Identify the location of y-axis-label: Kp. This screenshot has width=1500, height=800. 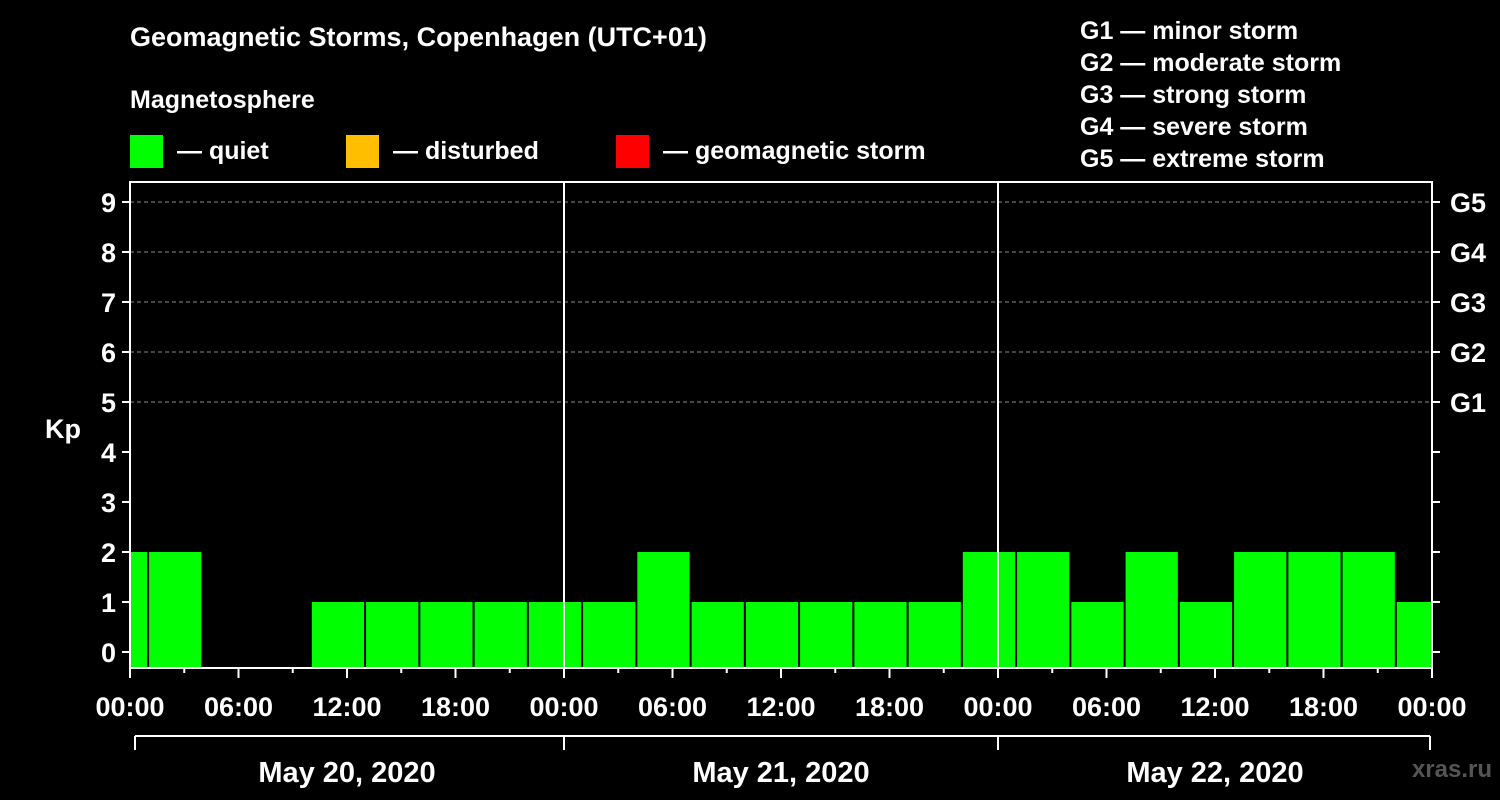
(63, 429).